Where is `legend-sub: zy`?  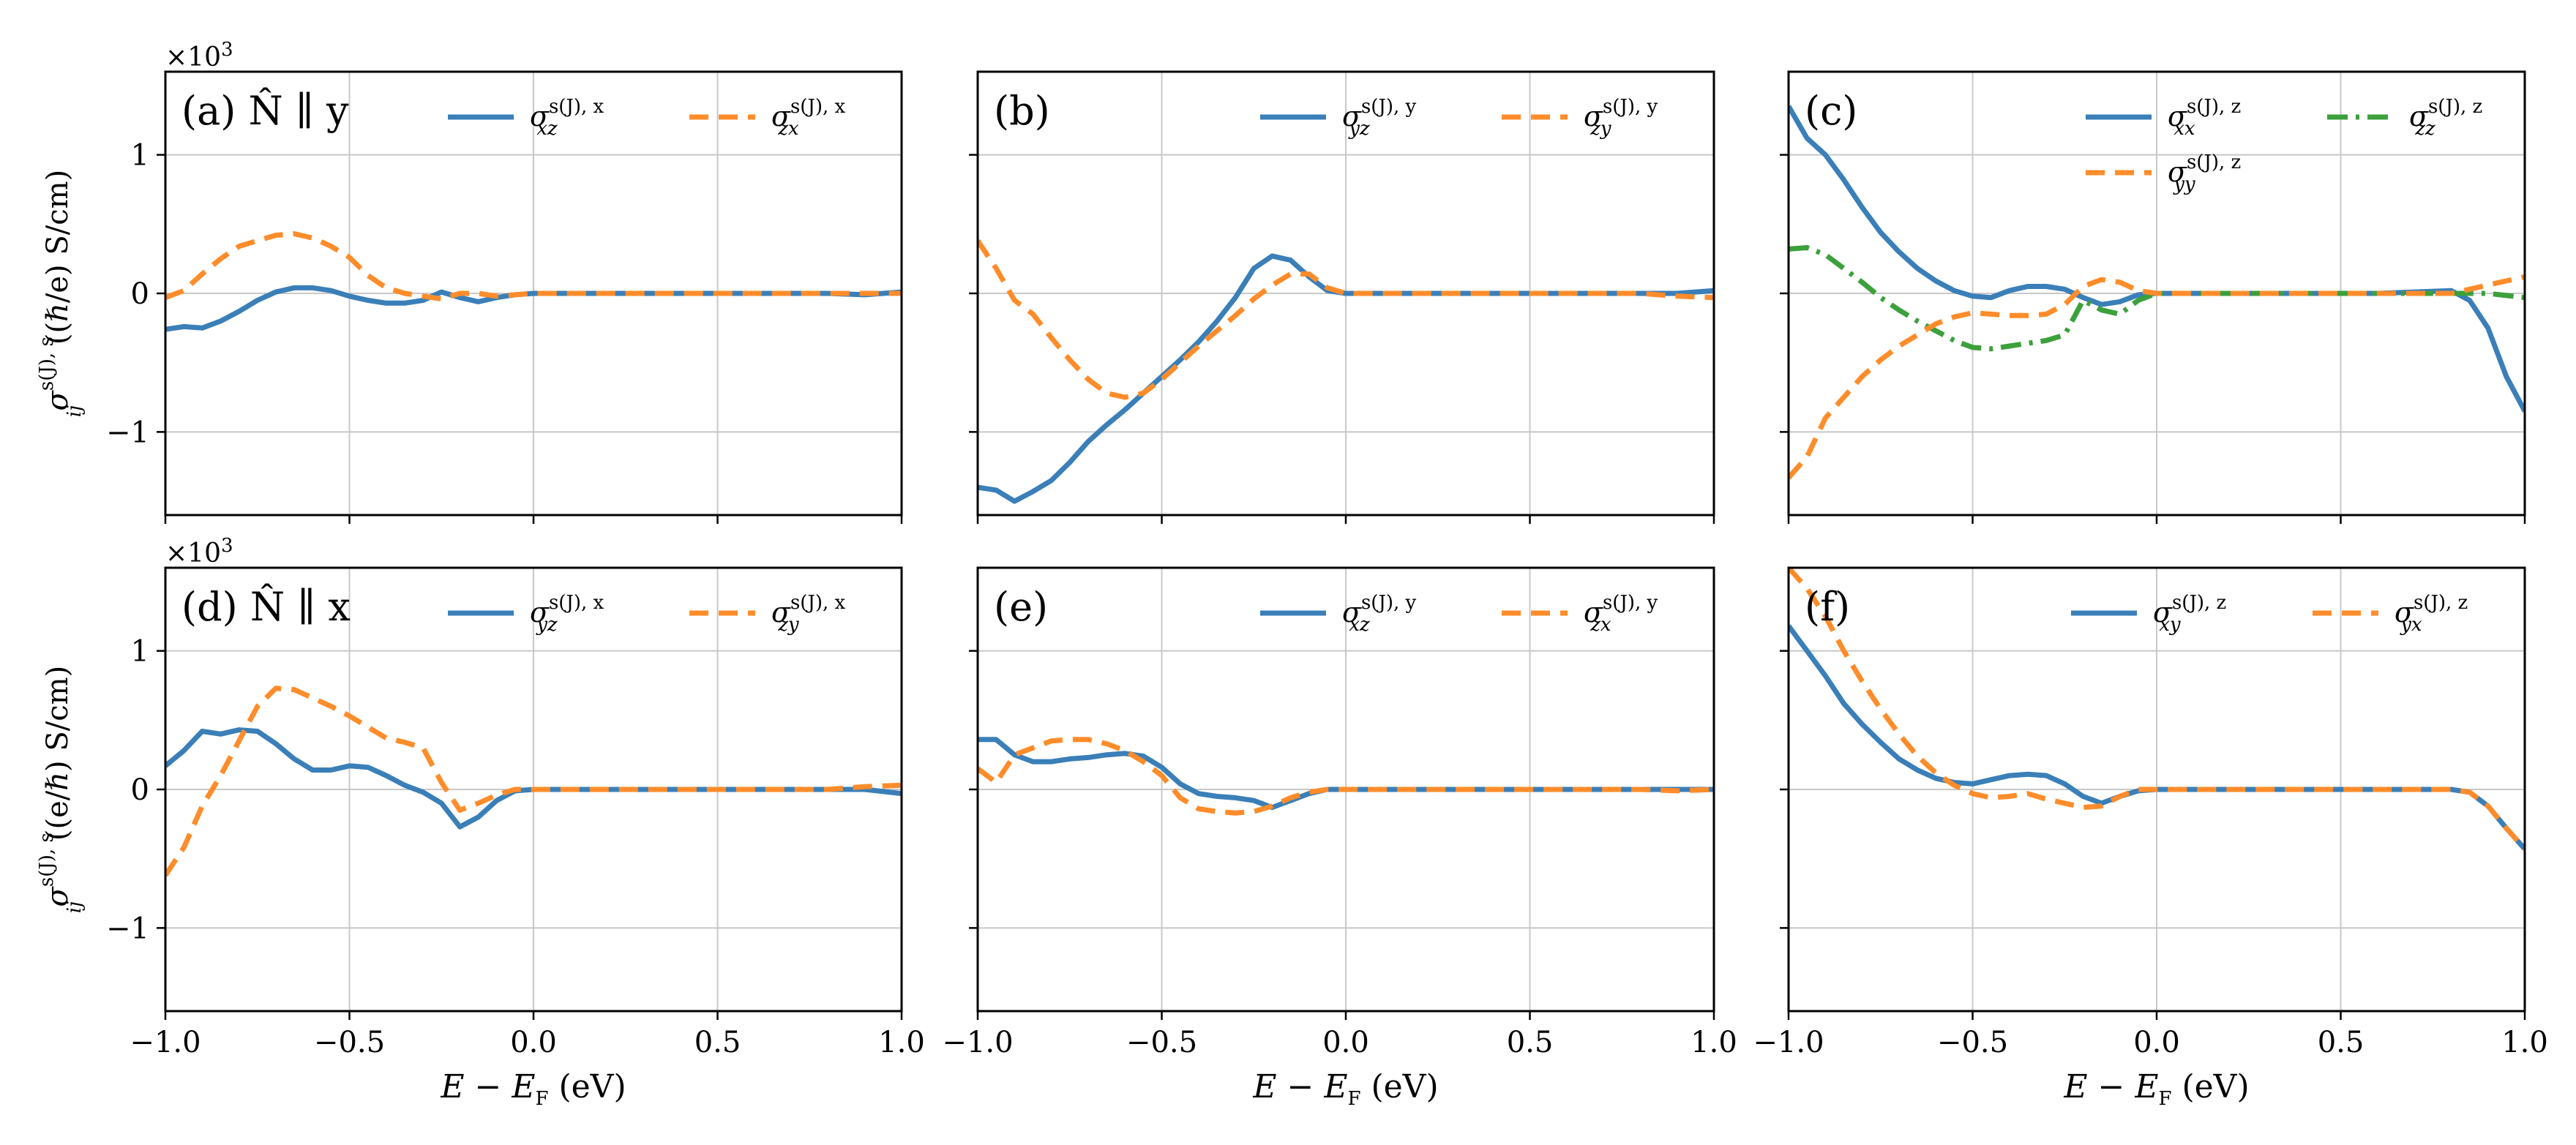
legend-sub: zy is located at coordinates (1600, 129).